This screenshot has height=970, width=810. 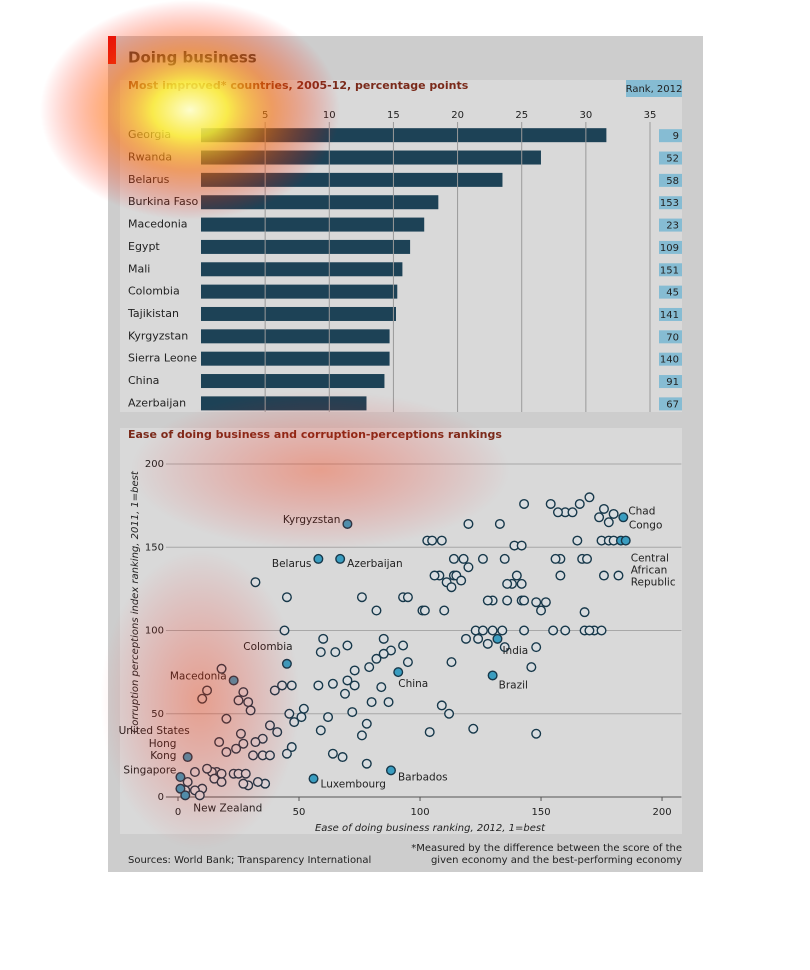 What do you see at coordinates (419, 812) in the screenshot?
I see `x-tick-label: 100` at bounding box center [419, 812].